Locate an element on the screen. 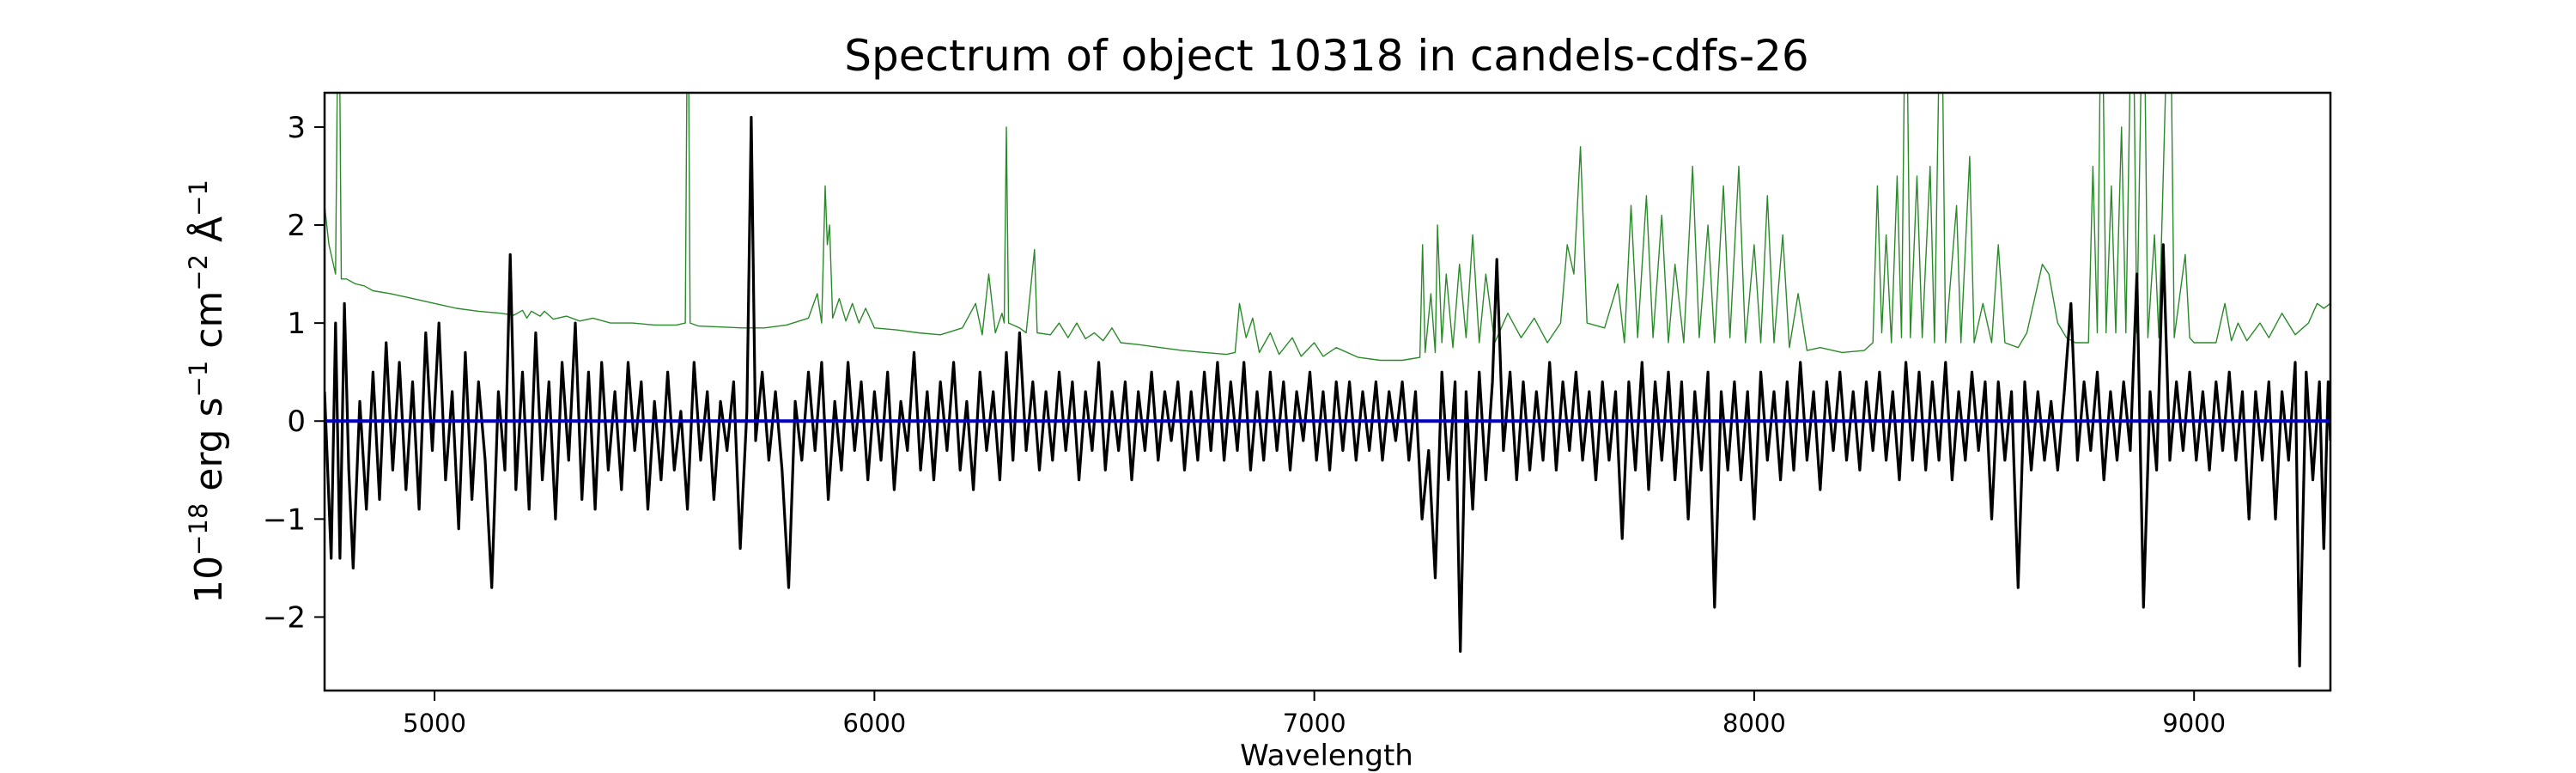  svg-text: 10−18 erg s−1 cm−2 Å−1 is located at coordinates (207, 392).